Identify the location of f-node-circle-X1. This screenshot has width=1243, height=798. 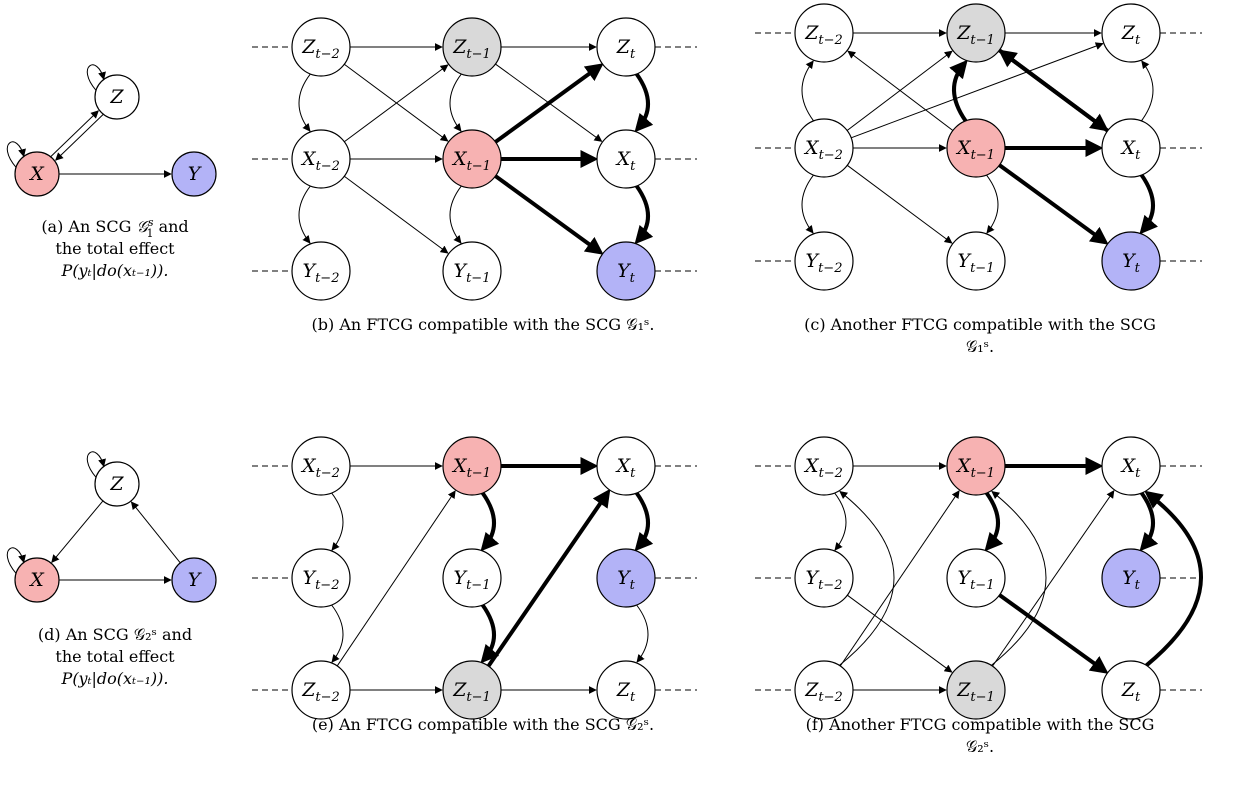
(976, 466).